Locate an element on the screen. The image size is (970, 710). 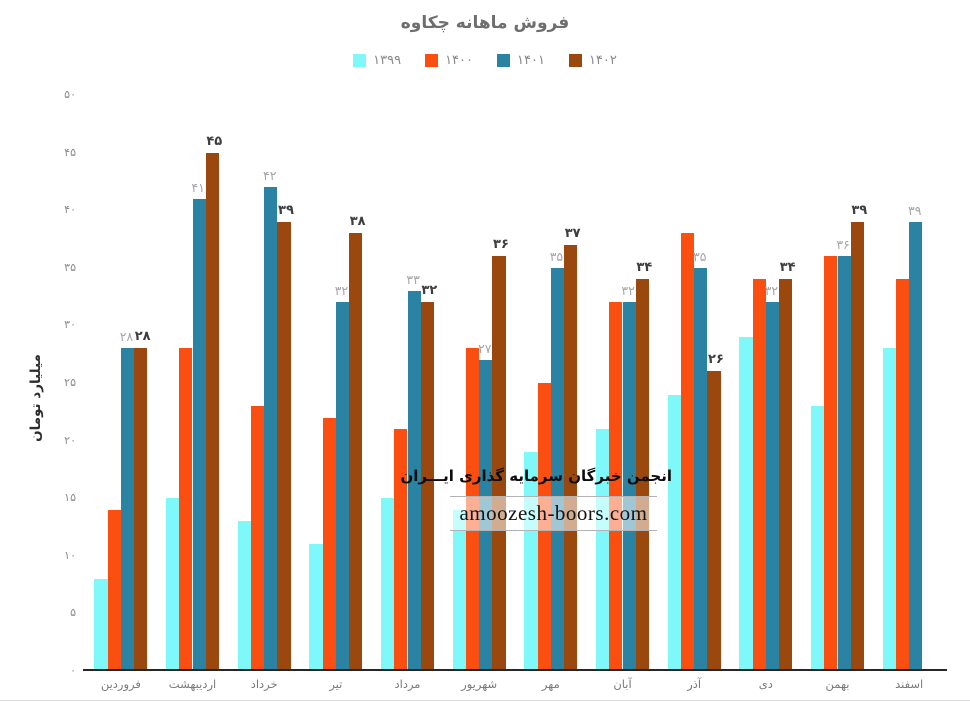
x-axis-label-m11: بهمن is located at coordinates (837, 684).